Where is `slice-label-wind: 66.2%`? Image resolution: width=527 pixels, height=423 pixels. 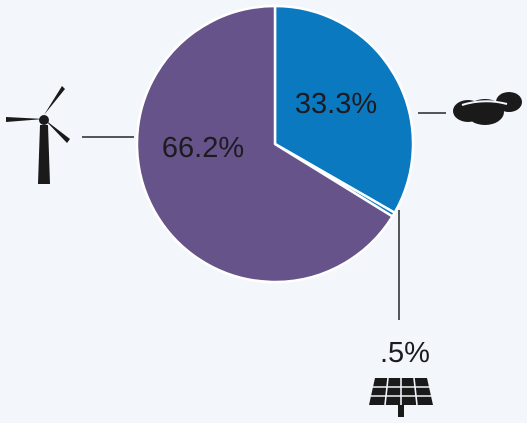 slice-label-wind: 66.2% is located at coordinates (203, 148).